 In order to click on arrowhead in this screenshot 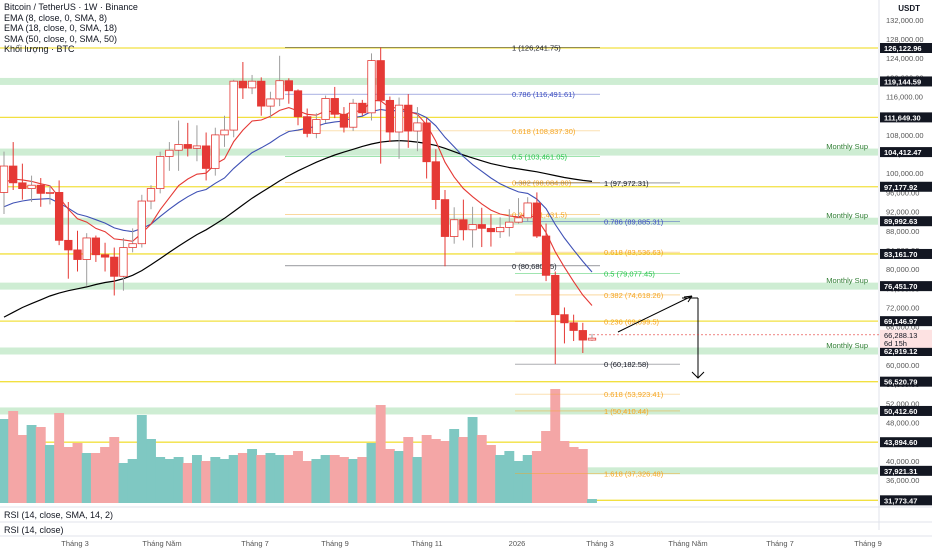, I will do `click(698, 375)`.